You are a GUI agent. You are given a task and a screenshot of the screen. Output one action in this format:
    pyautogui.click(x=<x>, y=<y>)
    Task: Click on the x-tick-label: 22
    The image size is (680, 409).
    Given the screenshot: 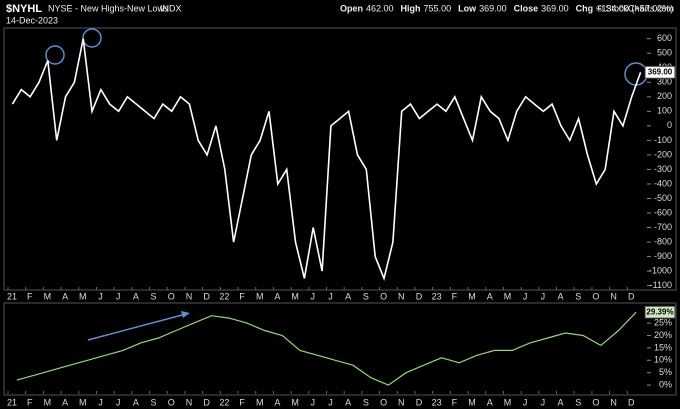 What is the action you would take?
    pyautogui.click(x=224, y=402)
    